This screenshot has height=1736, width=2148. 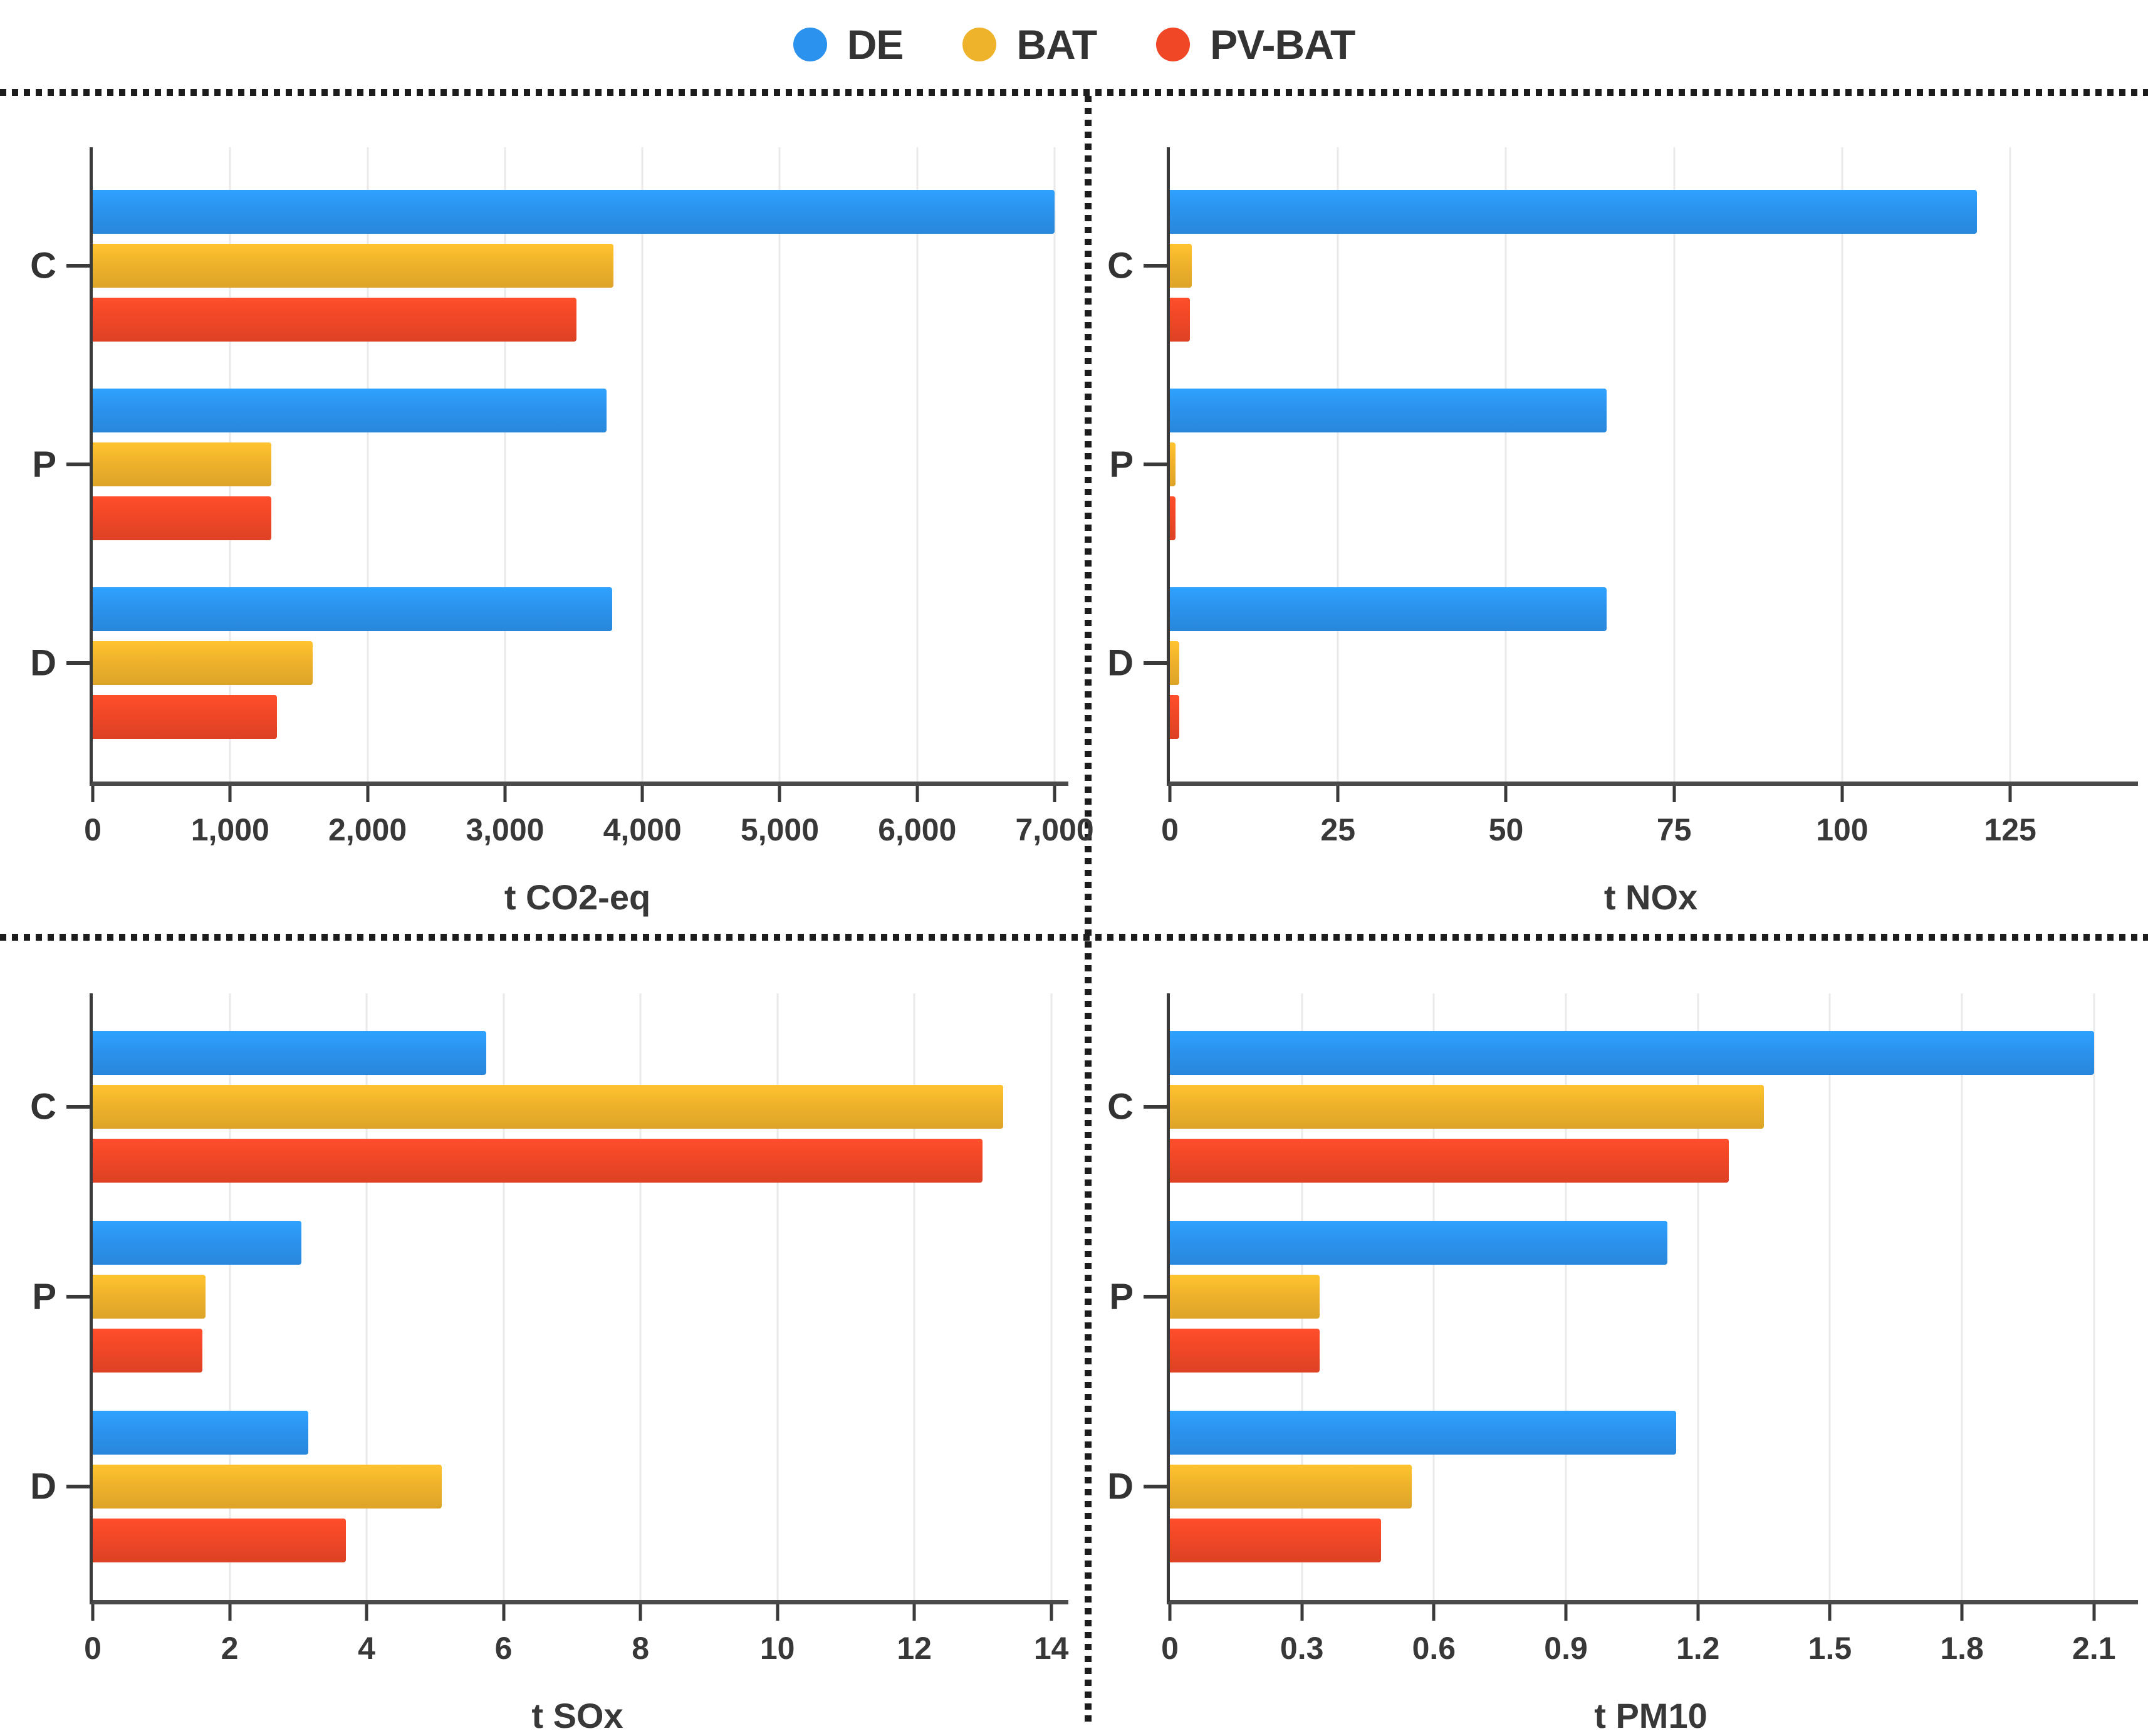 I want to click on legend: DE BAT PV-BAT, so click(x=1074, y=45).